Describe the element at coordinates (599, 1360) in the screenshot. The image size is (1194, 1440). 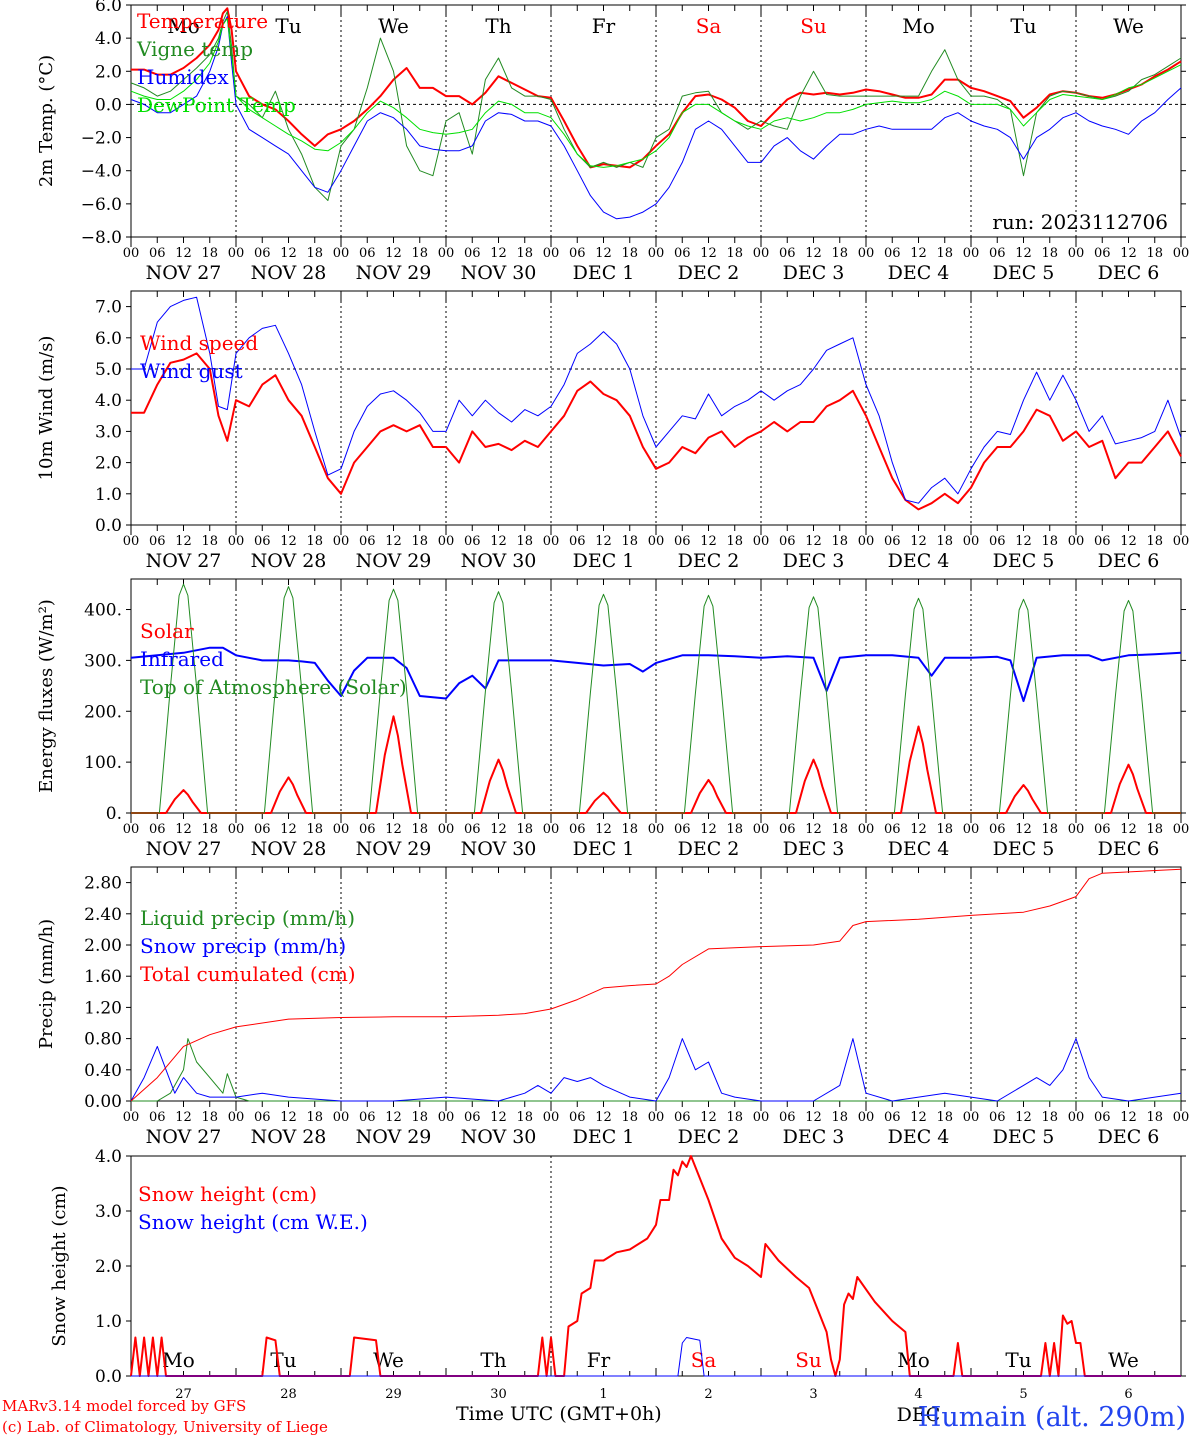
I see `weekday-label: Fr` at that location.